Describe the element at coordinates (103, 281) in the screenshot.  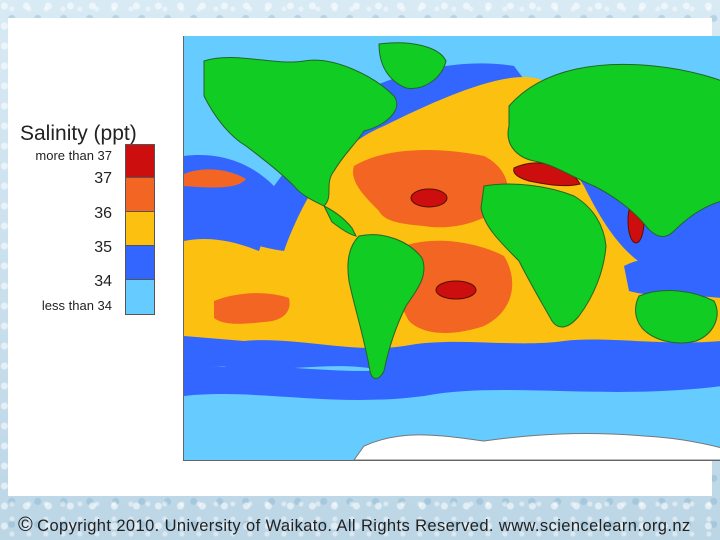
I see `legend-label-34: 34` at that location.